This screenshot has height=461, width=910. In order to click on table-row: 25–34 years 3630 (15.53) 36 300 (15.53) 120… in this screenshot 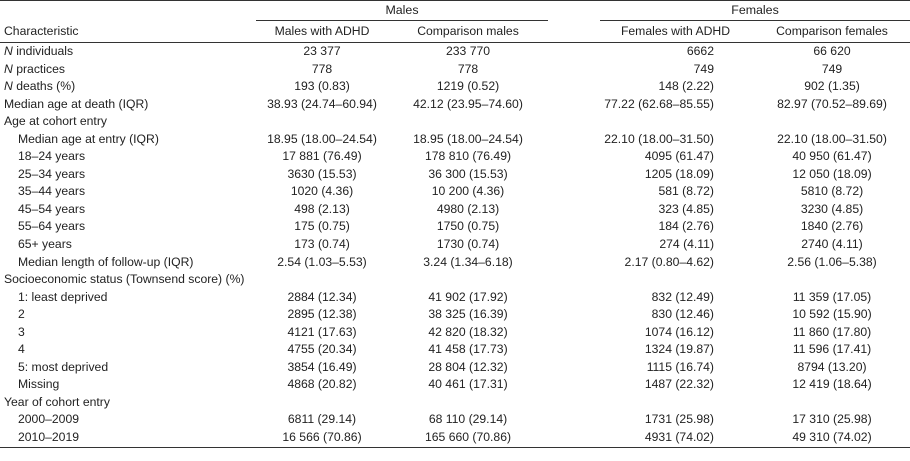, I will do `click(455, 175)`.